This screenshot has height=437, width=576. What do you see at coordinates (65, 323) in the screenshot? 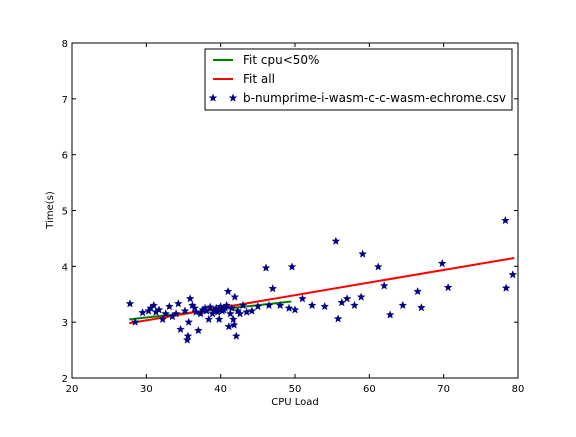
I see `y-tick-label: 3` at bounding box center [65, 323].